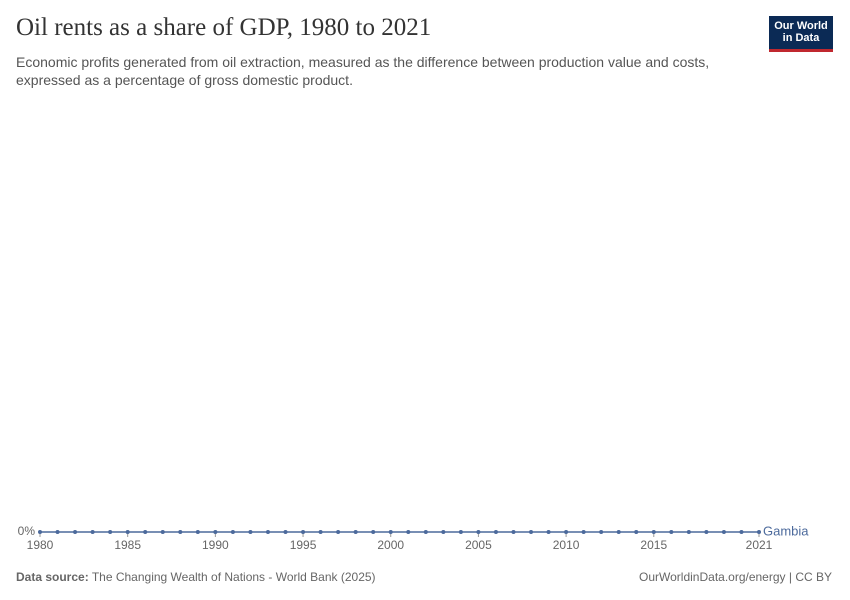 This screenshot has height=600, width=850. Describe the element at coordinates (759, 545) in the screenshot. I see `x-tick-label: 2021` at that location.